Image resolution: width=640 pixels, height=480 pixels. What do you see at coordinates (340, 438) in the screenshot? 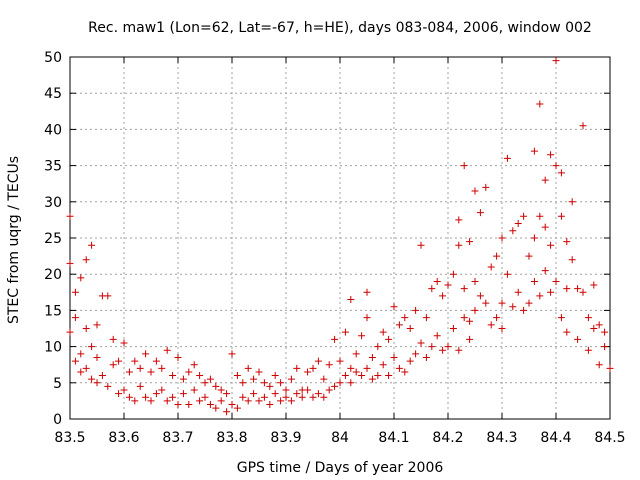
I see `x-tick-label: 84` at bounding box center [340, 438].